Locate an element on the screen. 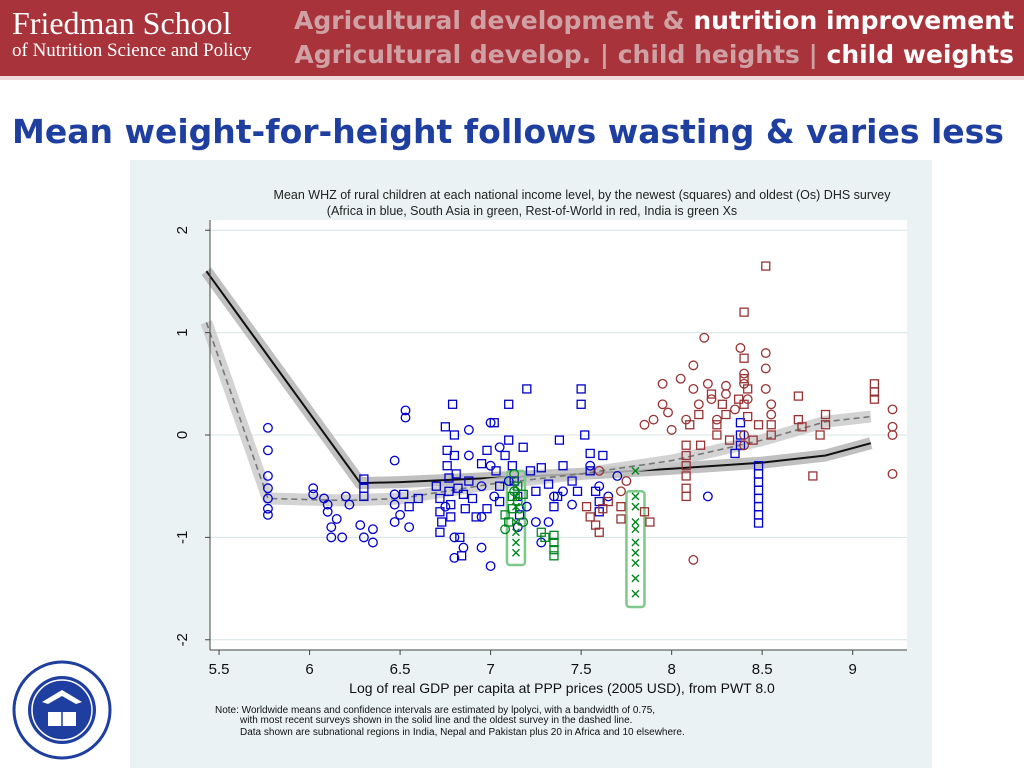  y-tick-label: 0 is located at coordinates (182, 435).